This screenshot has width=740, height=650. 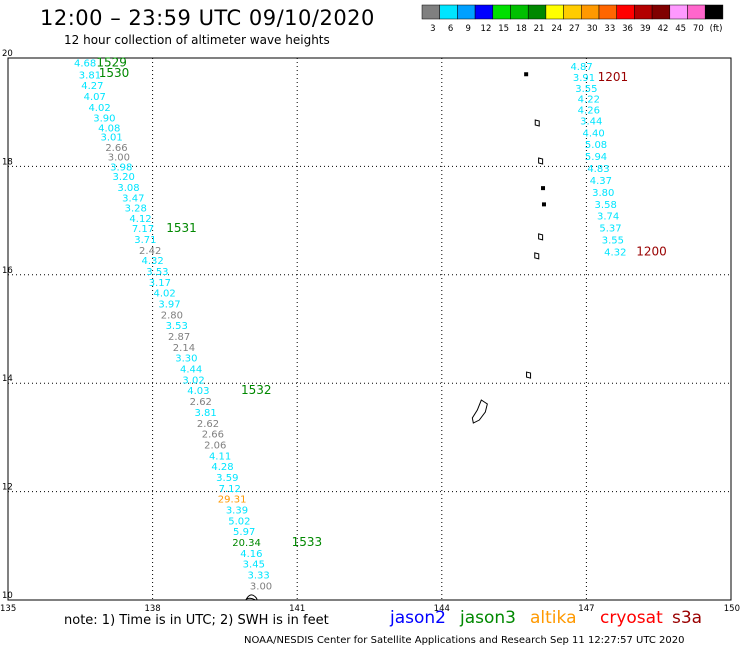 What do you see at coordinates (539, 29) in the screenshot?
I see `color-scale-label: 21` at bounding box center [539, 29].